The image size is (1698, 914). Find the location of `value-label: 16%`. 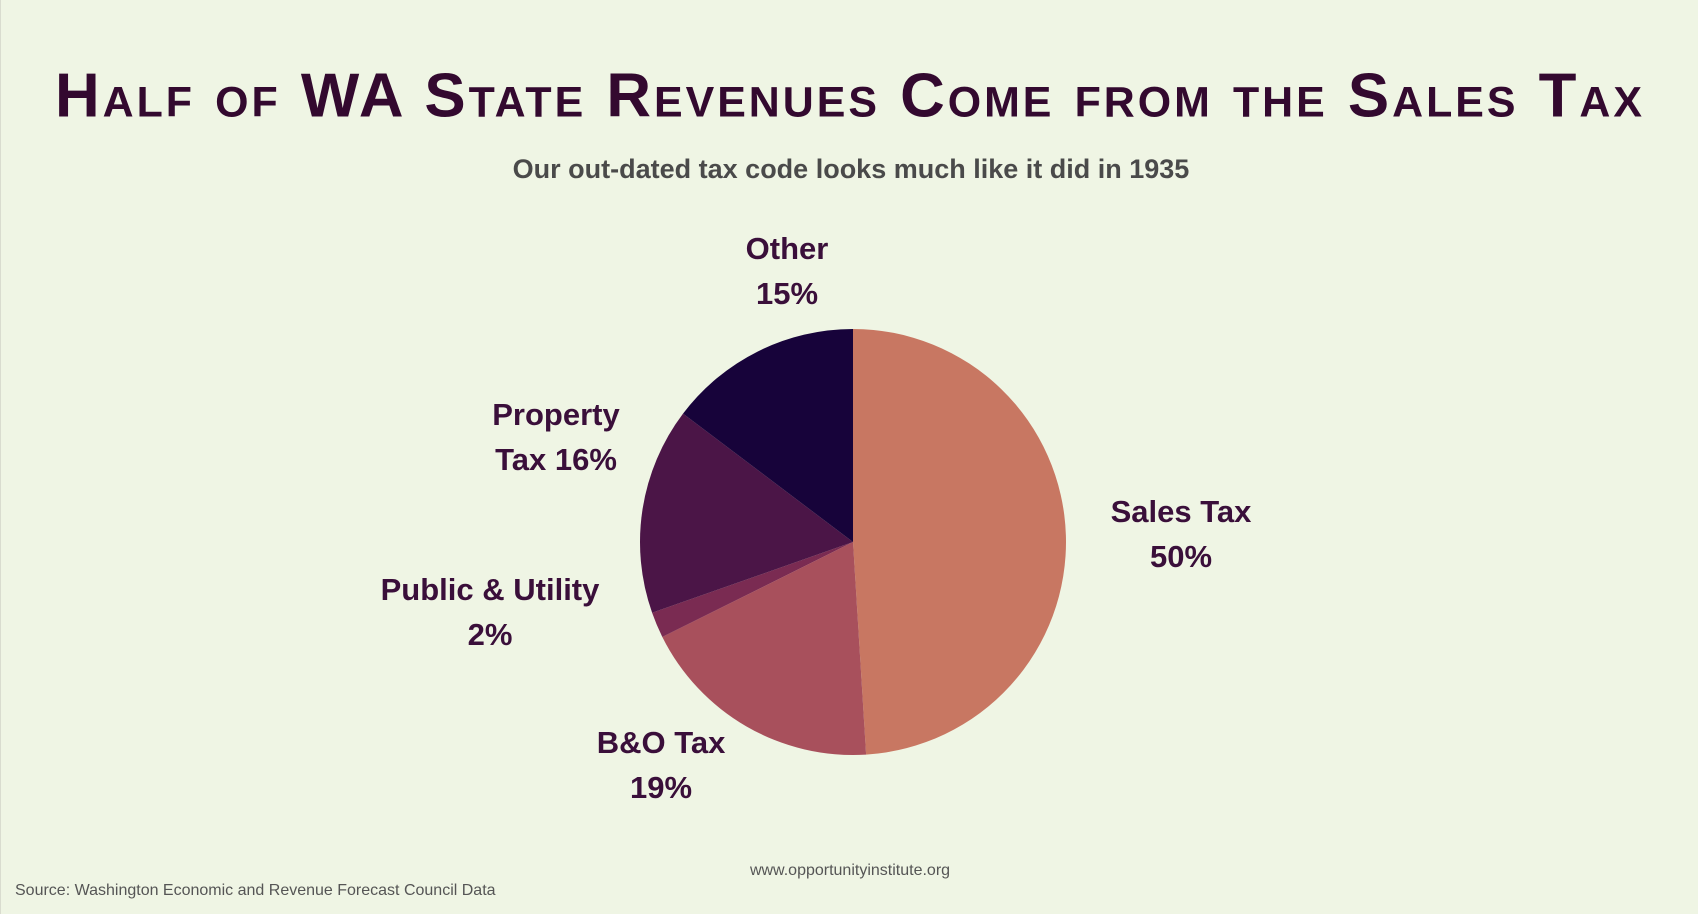

value-label: 16% is located at coordinates (585, 459).